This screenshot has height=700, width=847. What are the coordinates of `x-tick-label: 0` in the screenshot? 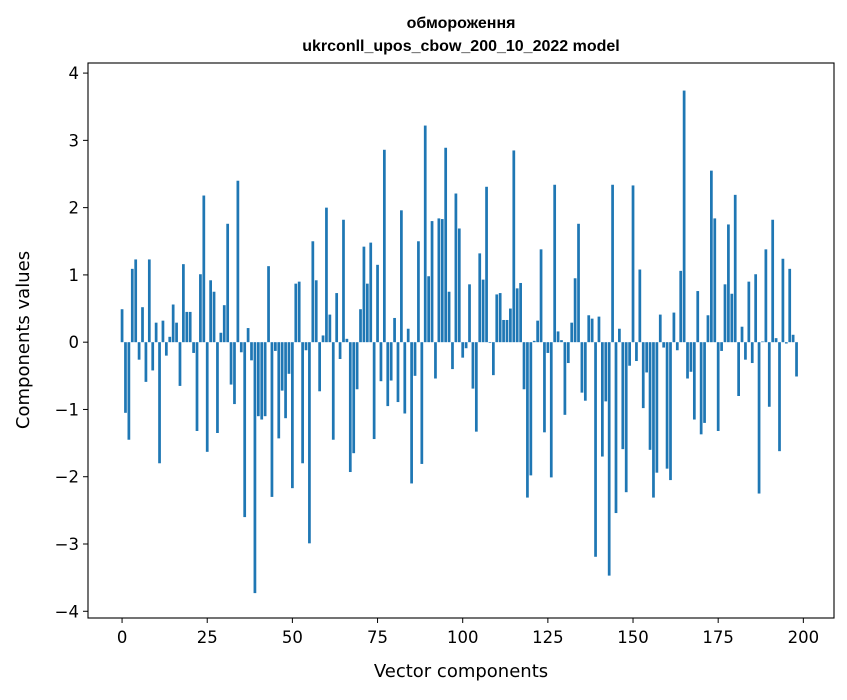 It's located at (122, 637).